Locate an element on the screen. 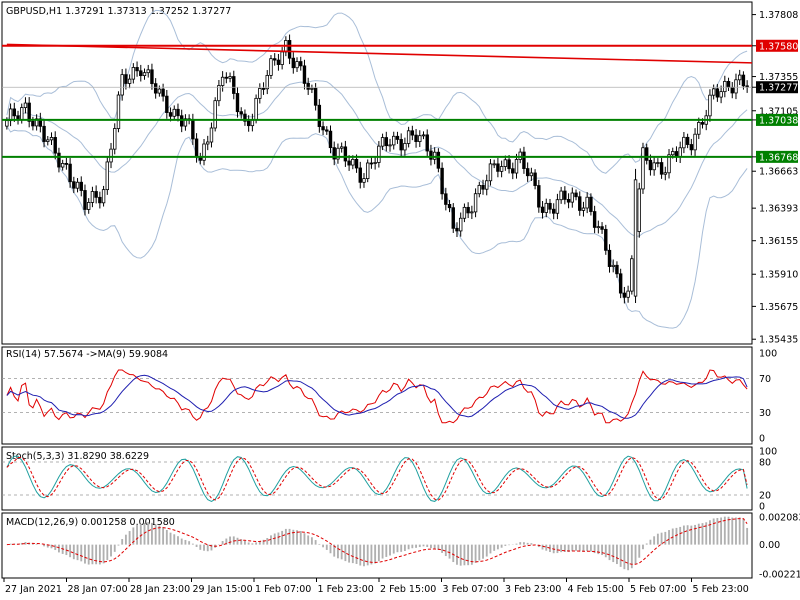 This screenshot has width=800, height=600. macd-axis-label: 0.00 is located at coordinates (769, 545).